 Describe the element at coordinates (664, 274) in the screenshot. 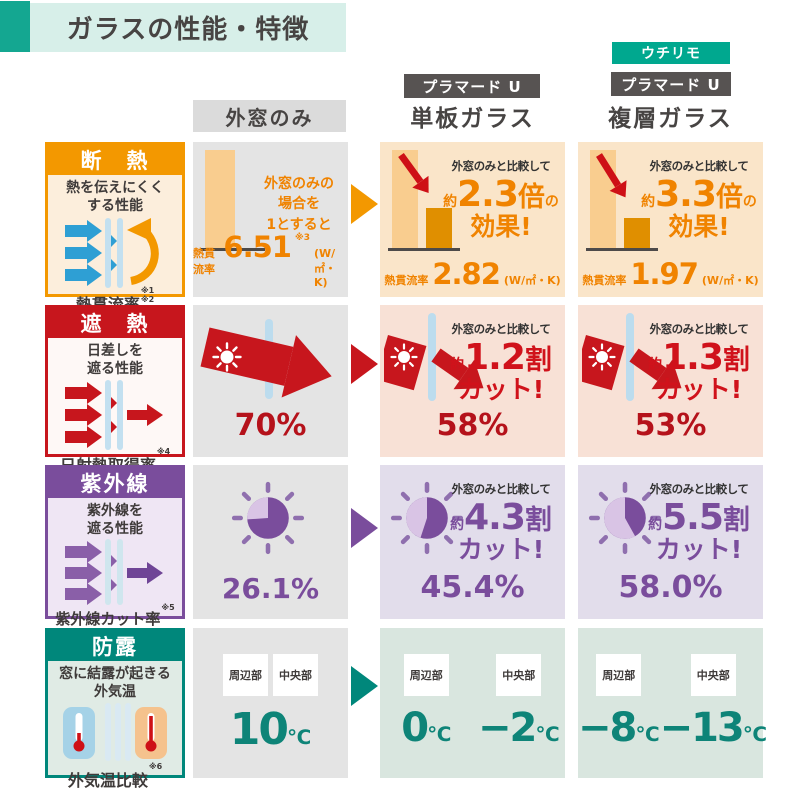

I see `u-value-double: 1.97` at that location.